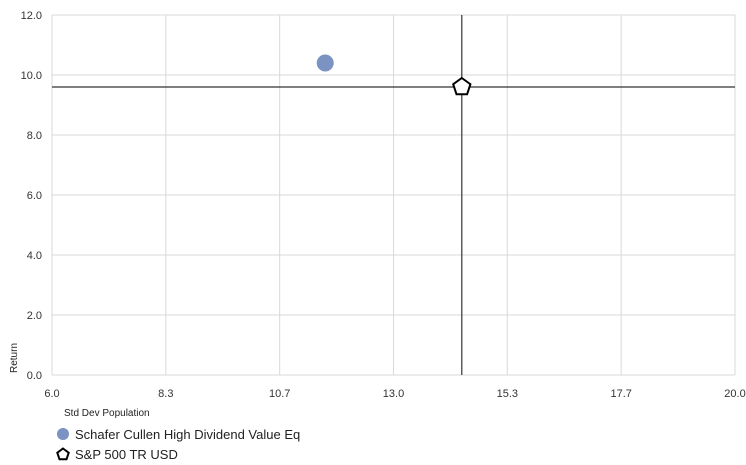  What do you see at coordinates (14, 358) in the screenshot?
I see `y-axis-title: Return` at bounding box center [14, 358].